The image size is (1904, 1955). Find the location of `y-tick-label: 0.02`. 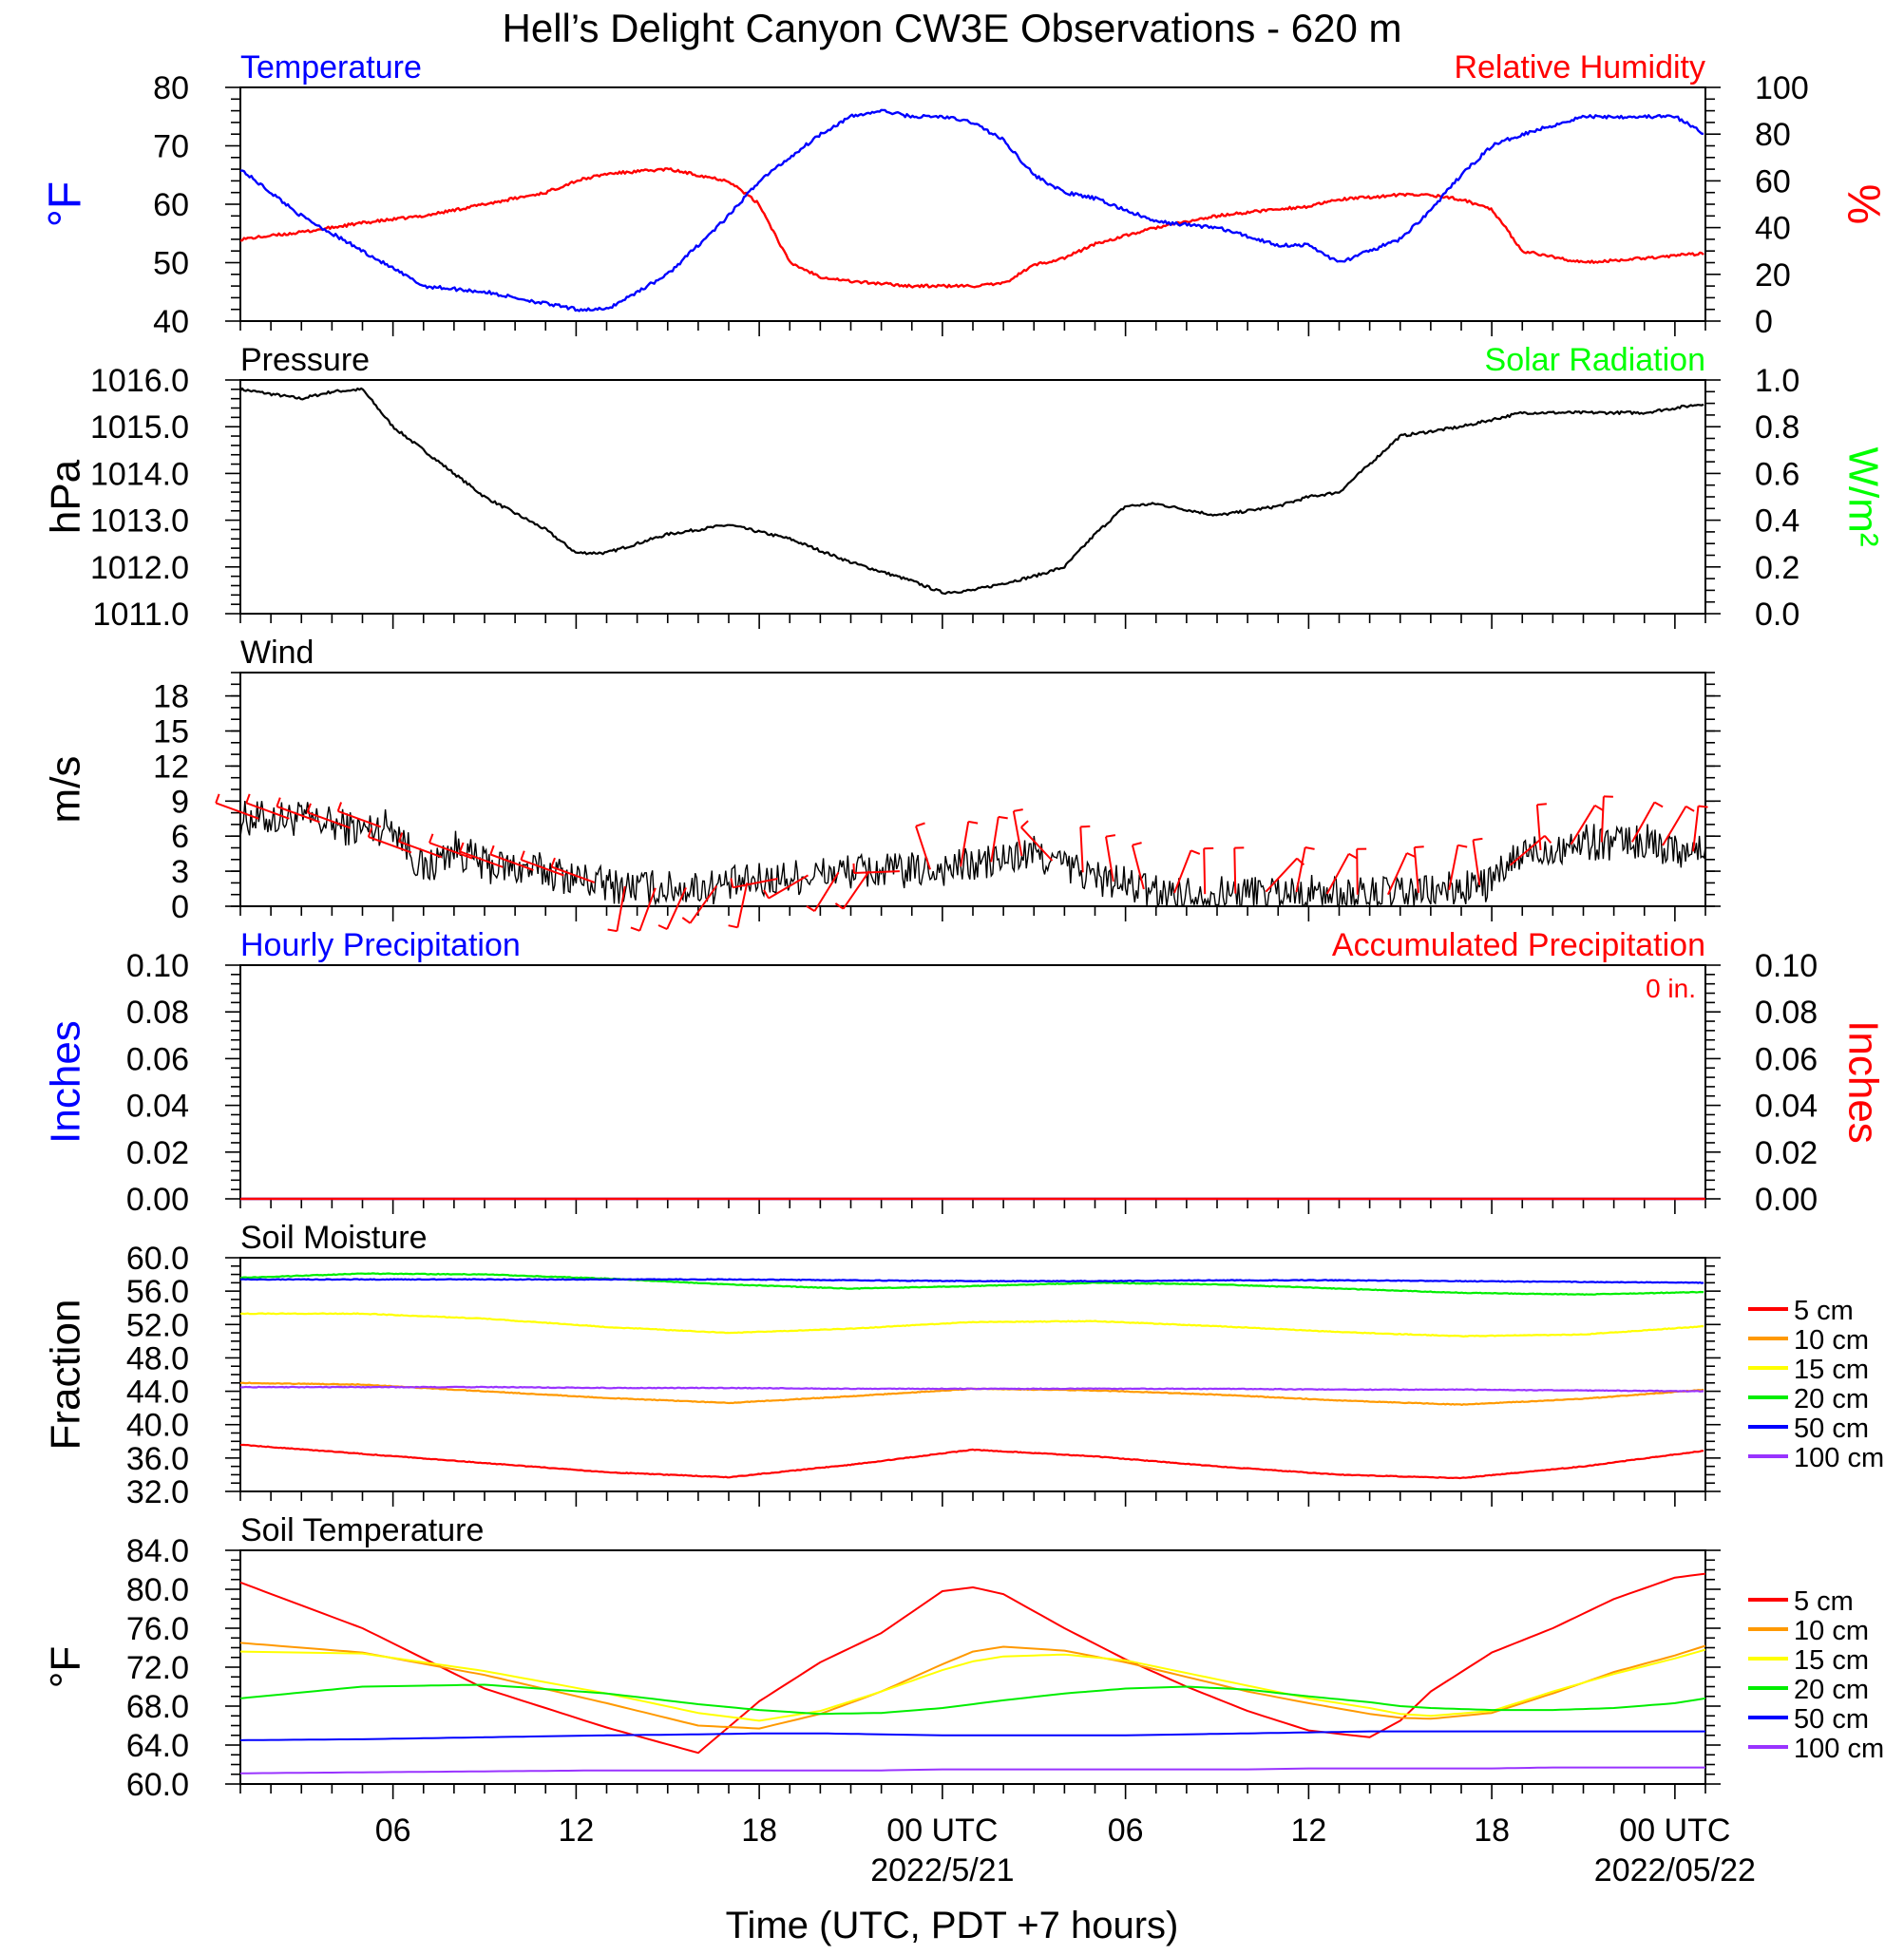

y-tick-label: 0.02 is located at coordinates (157, 1153).